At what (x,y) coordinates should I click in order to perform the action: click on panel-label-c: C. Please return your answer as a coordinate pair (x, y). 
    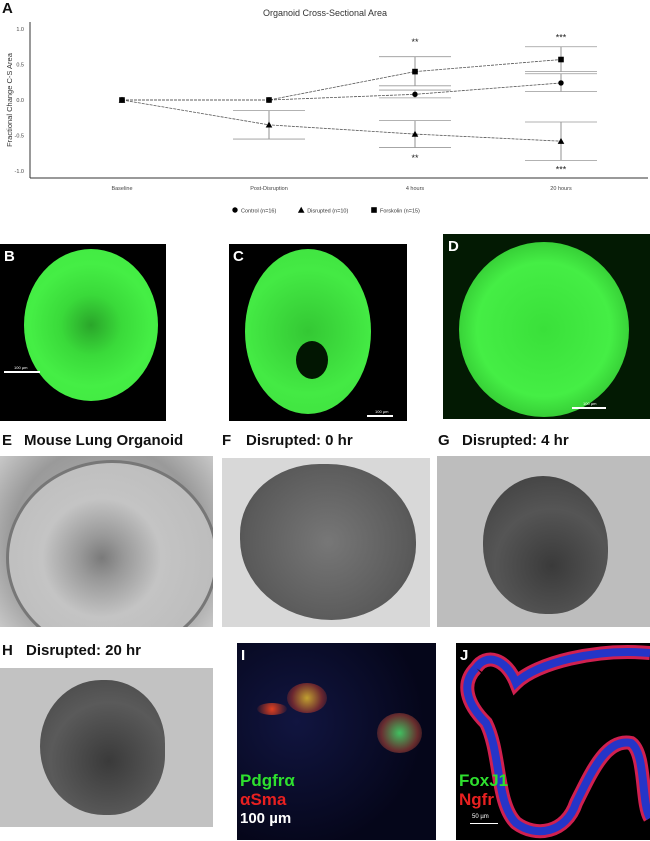
    Looking at the image, I should click on (238, 256).